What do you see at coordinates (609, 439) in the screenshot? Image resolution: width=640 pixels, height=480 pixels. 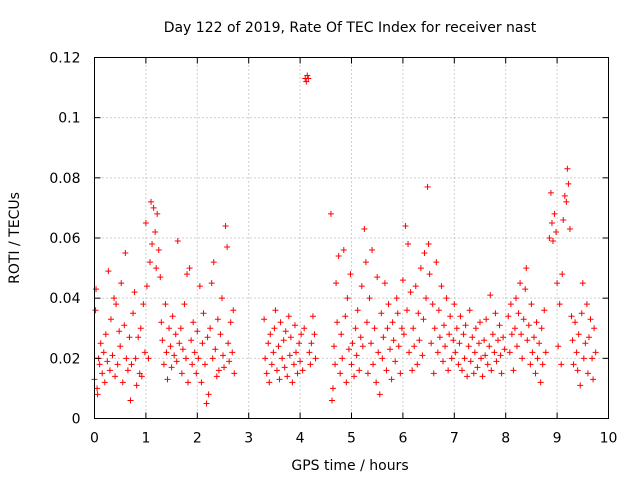 I see `x-tick-label: 10` at bounding box center [609, 439].